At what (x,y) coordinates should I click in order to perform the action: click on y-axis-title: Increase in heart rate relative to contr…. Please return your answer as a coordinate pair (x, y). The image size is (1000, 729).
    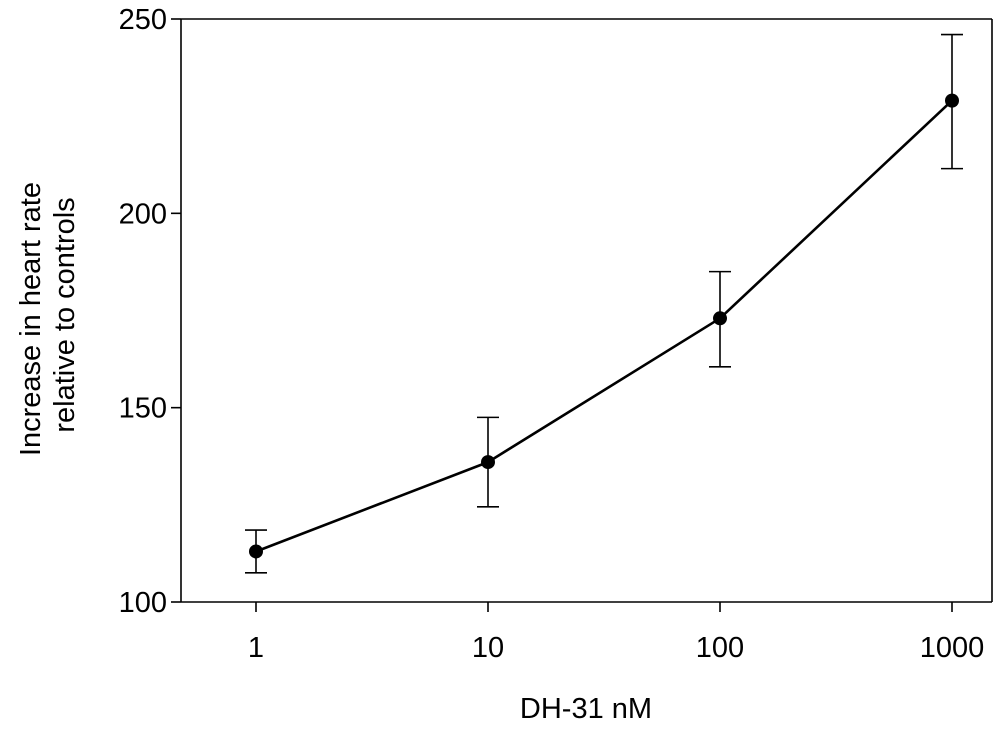
    Looking at the image, I should click on (48, 315).